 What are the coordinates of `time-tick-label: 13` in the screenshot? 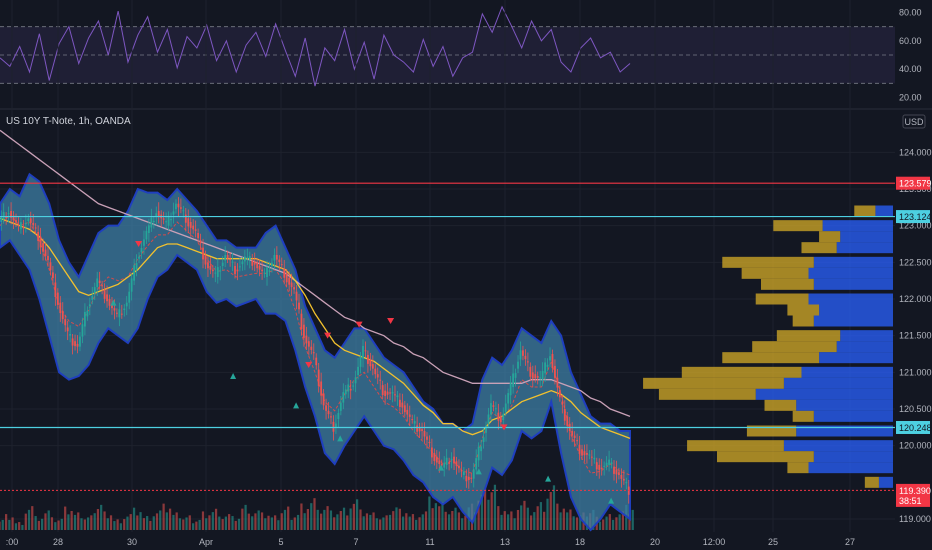 It's located at (505, 542).